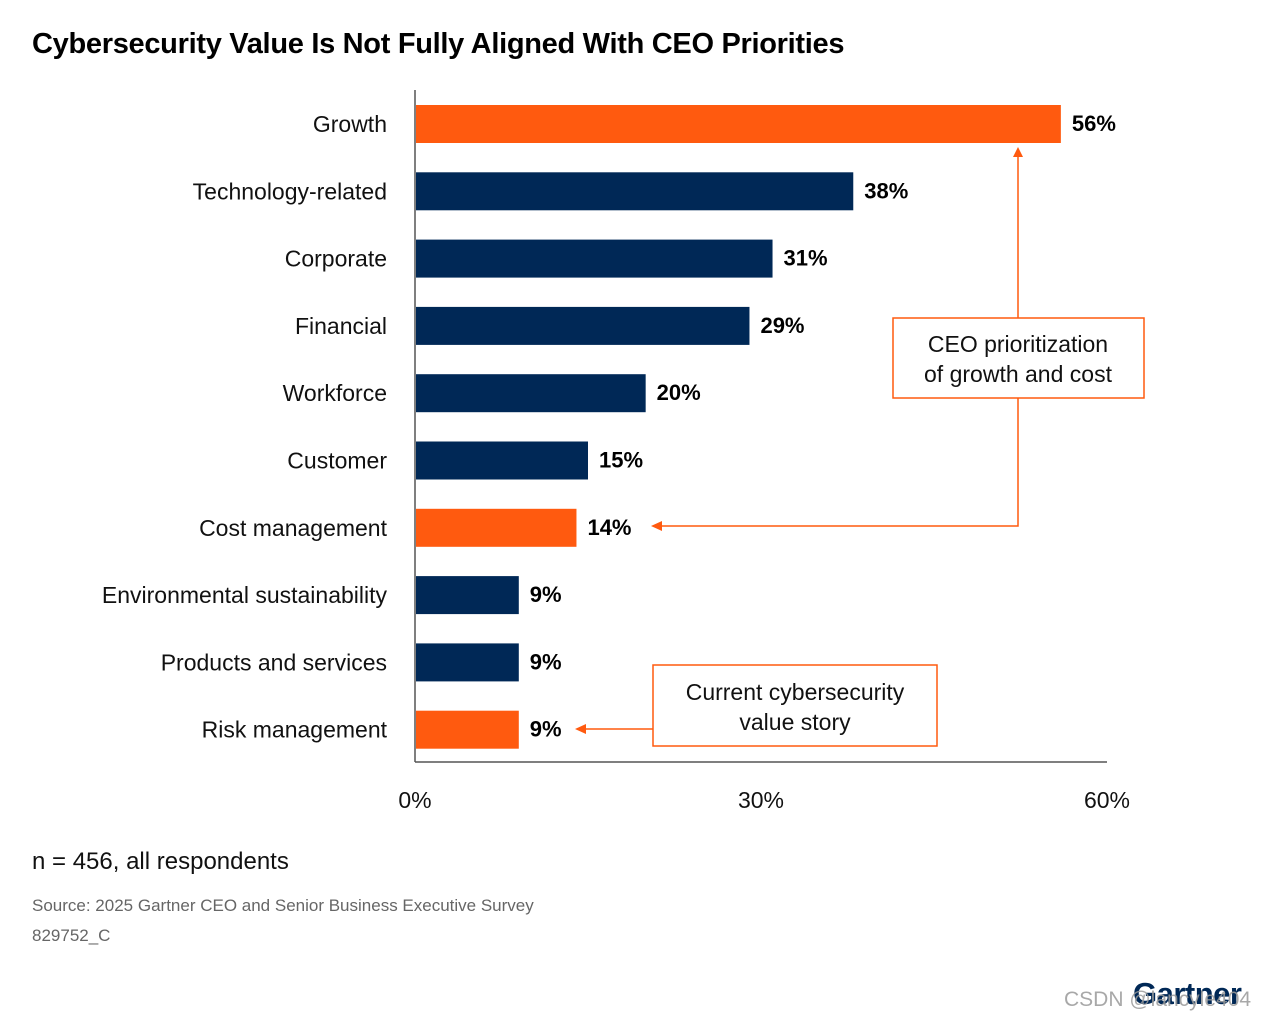  I want to click on category-label: Customer, so click(337, 461).